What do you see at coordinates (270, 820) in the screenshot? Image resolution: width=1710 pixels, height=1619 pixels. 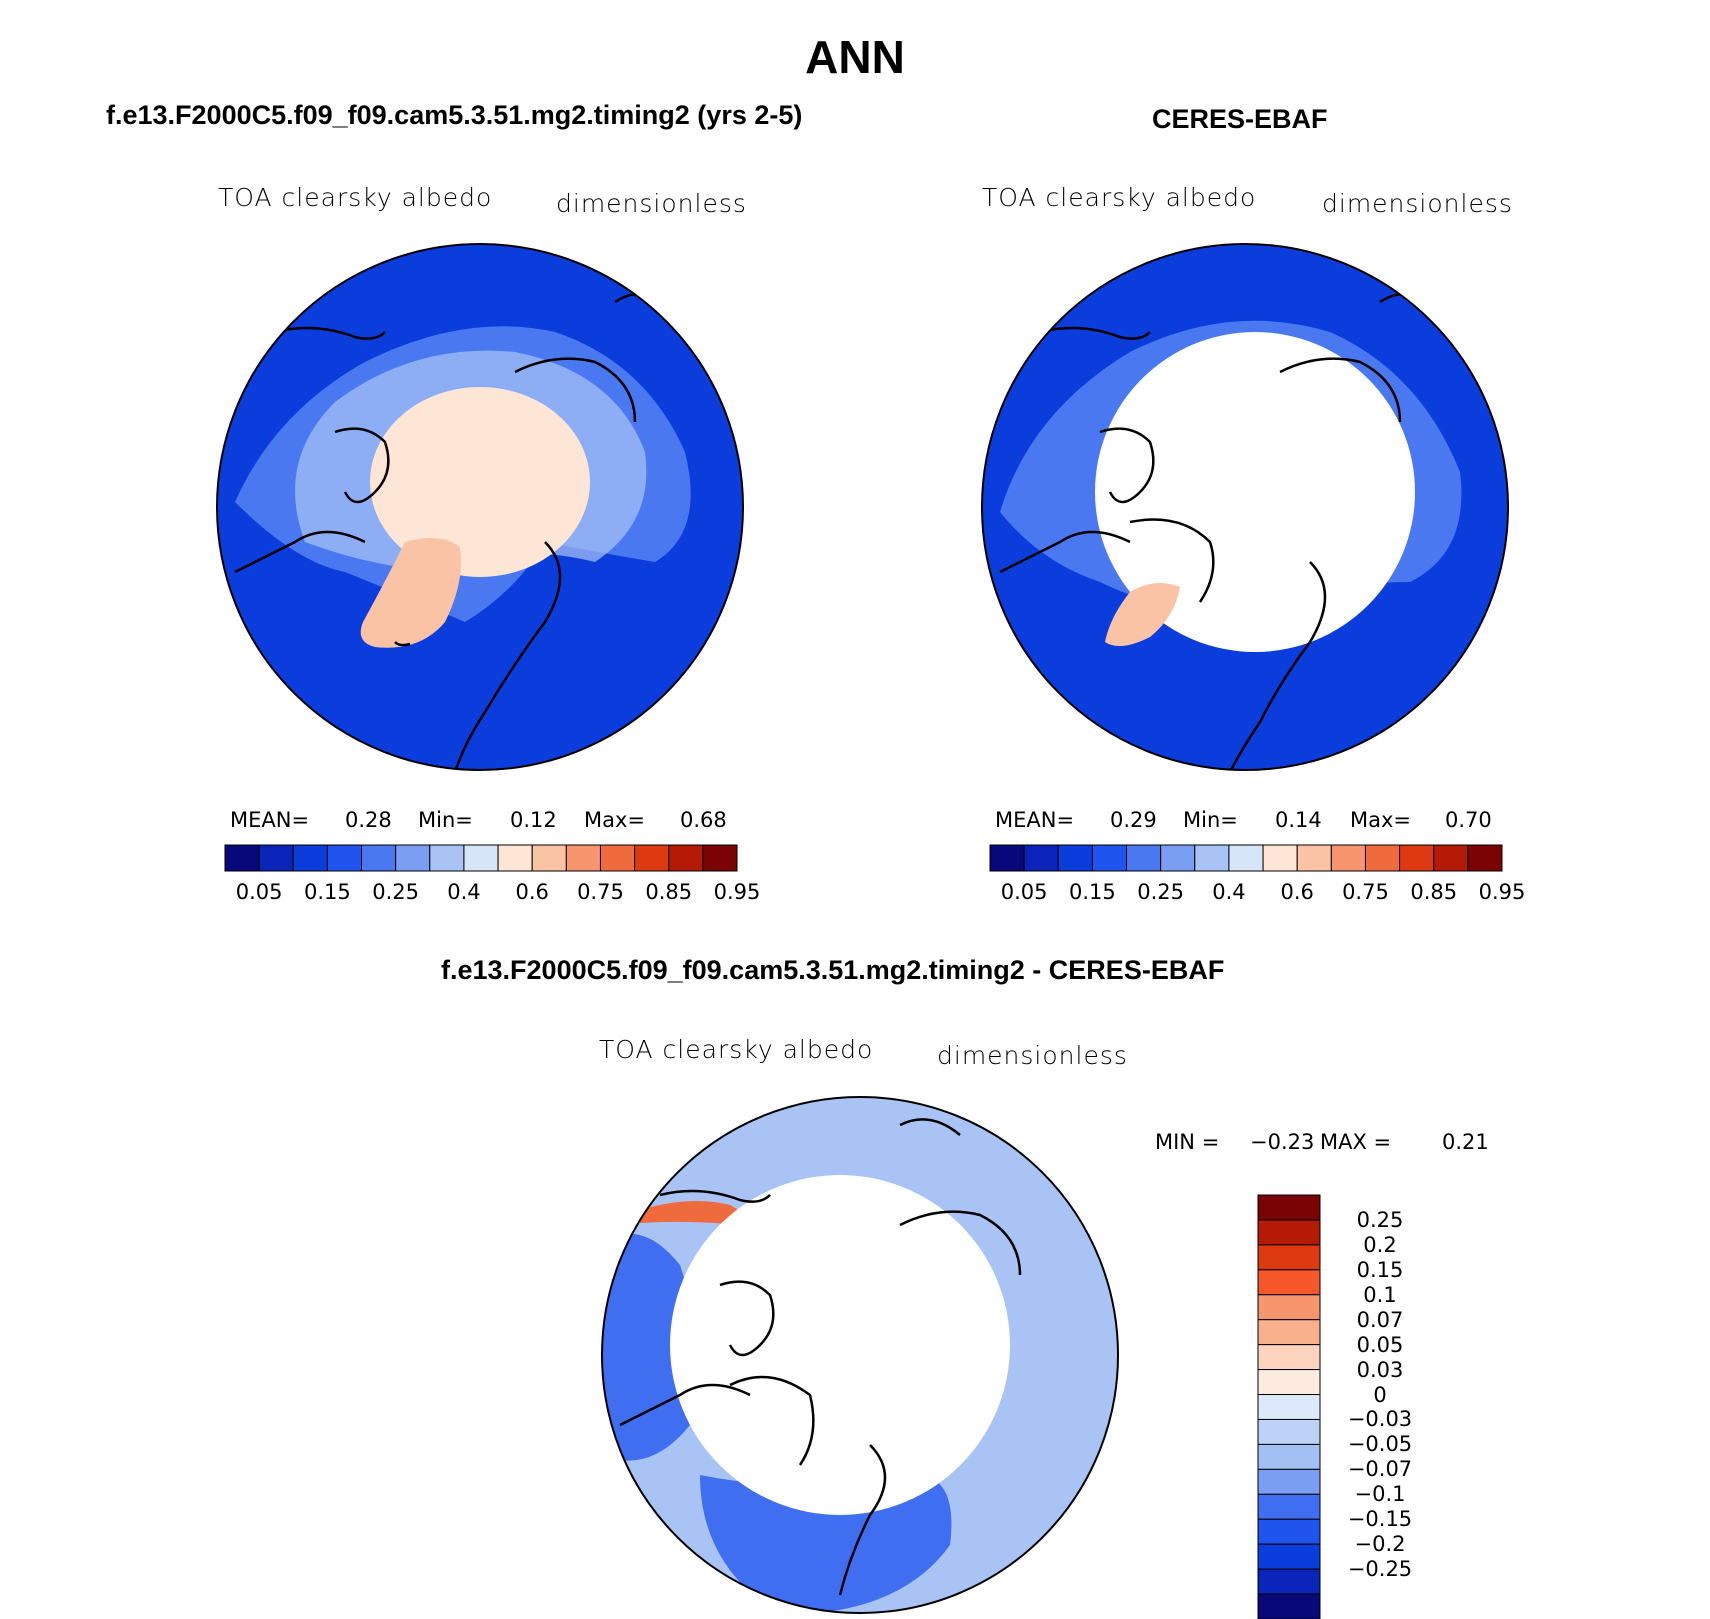 I see `panel-1-mean-label: MEAN=` at bounding box center [270, 820].